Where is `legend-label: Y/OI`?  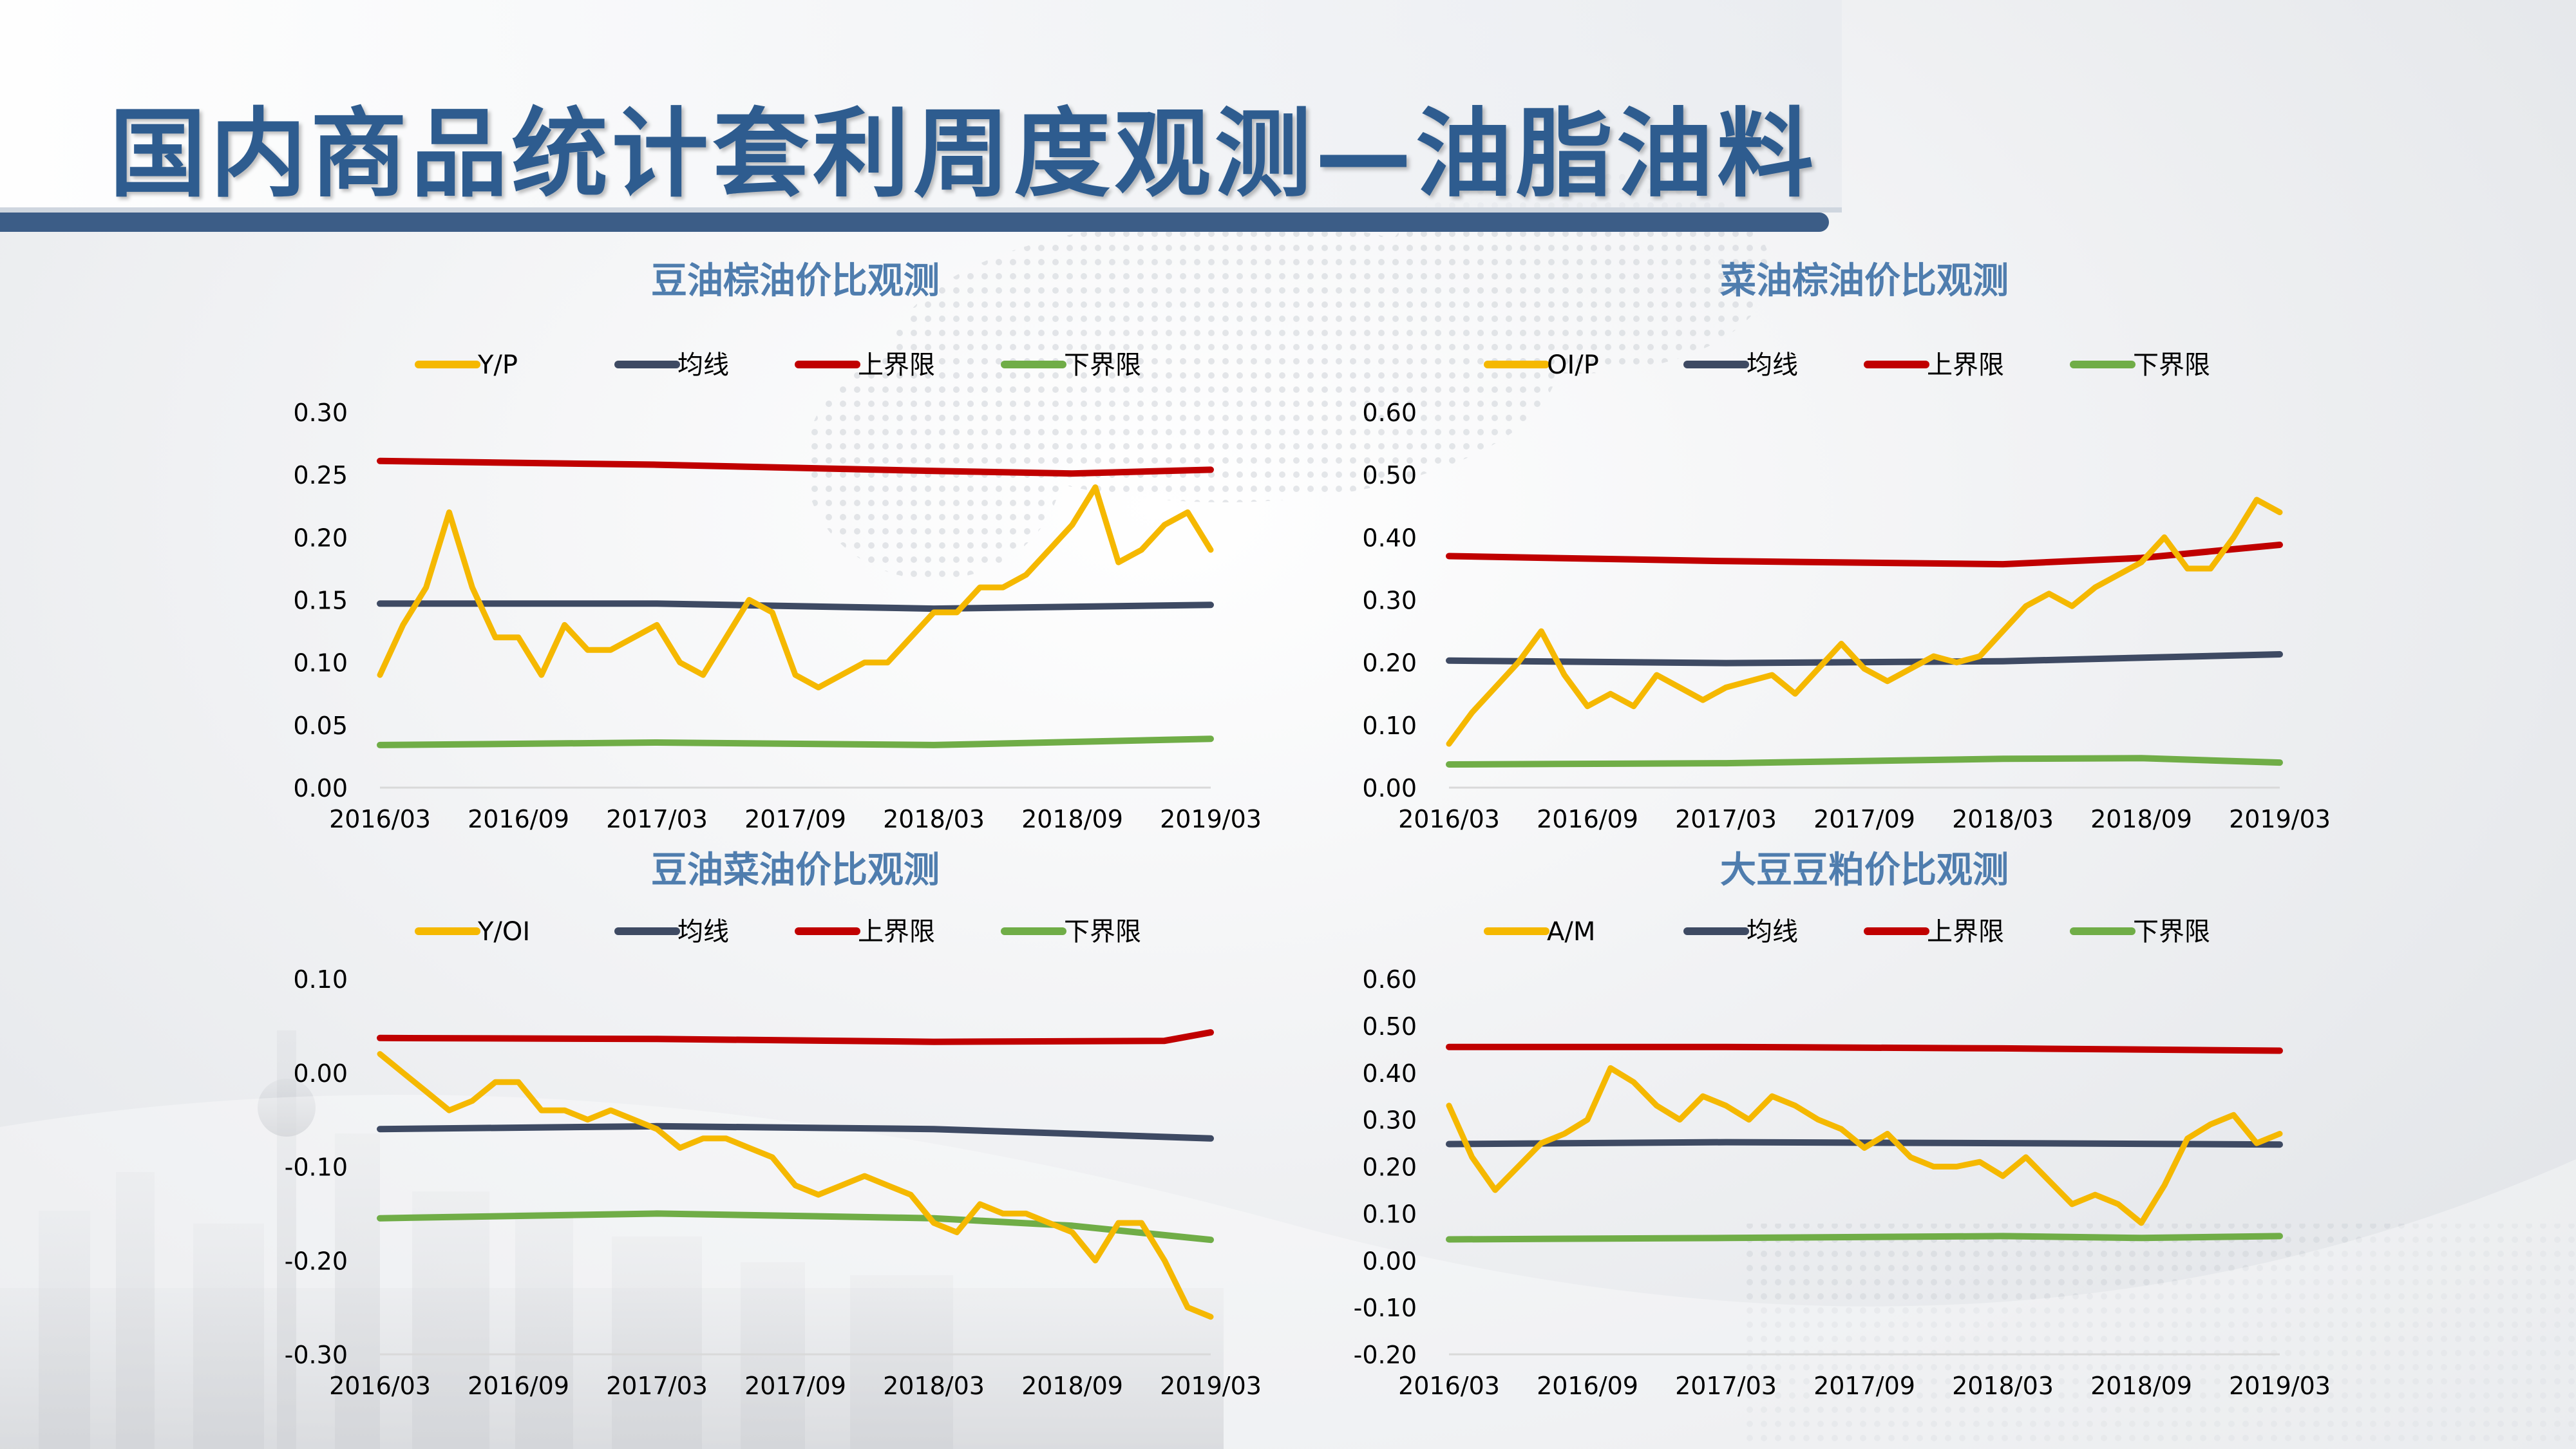 legend-label: Y/OI is located at coordinates (503, 932).